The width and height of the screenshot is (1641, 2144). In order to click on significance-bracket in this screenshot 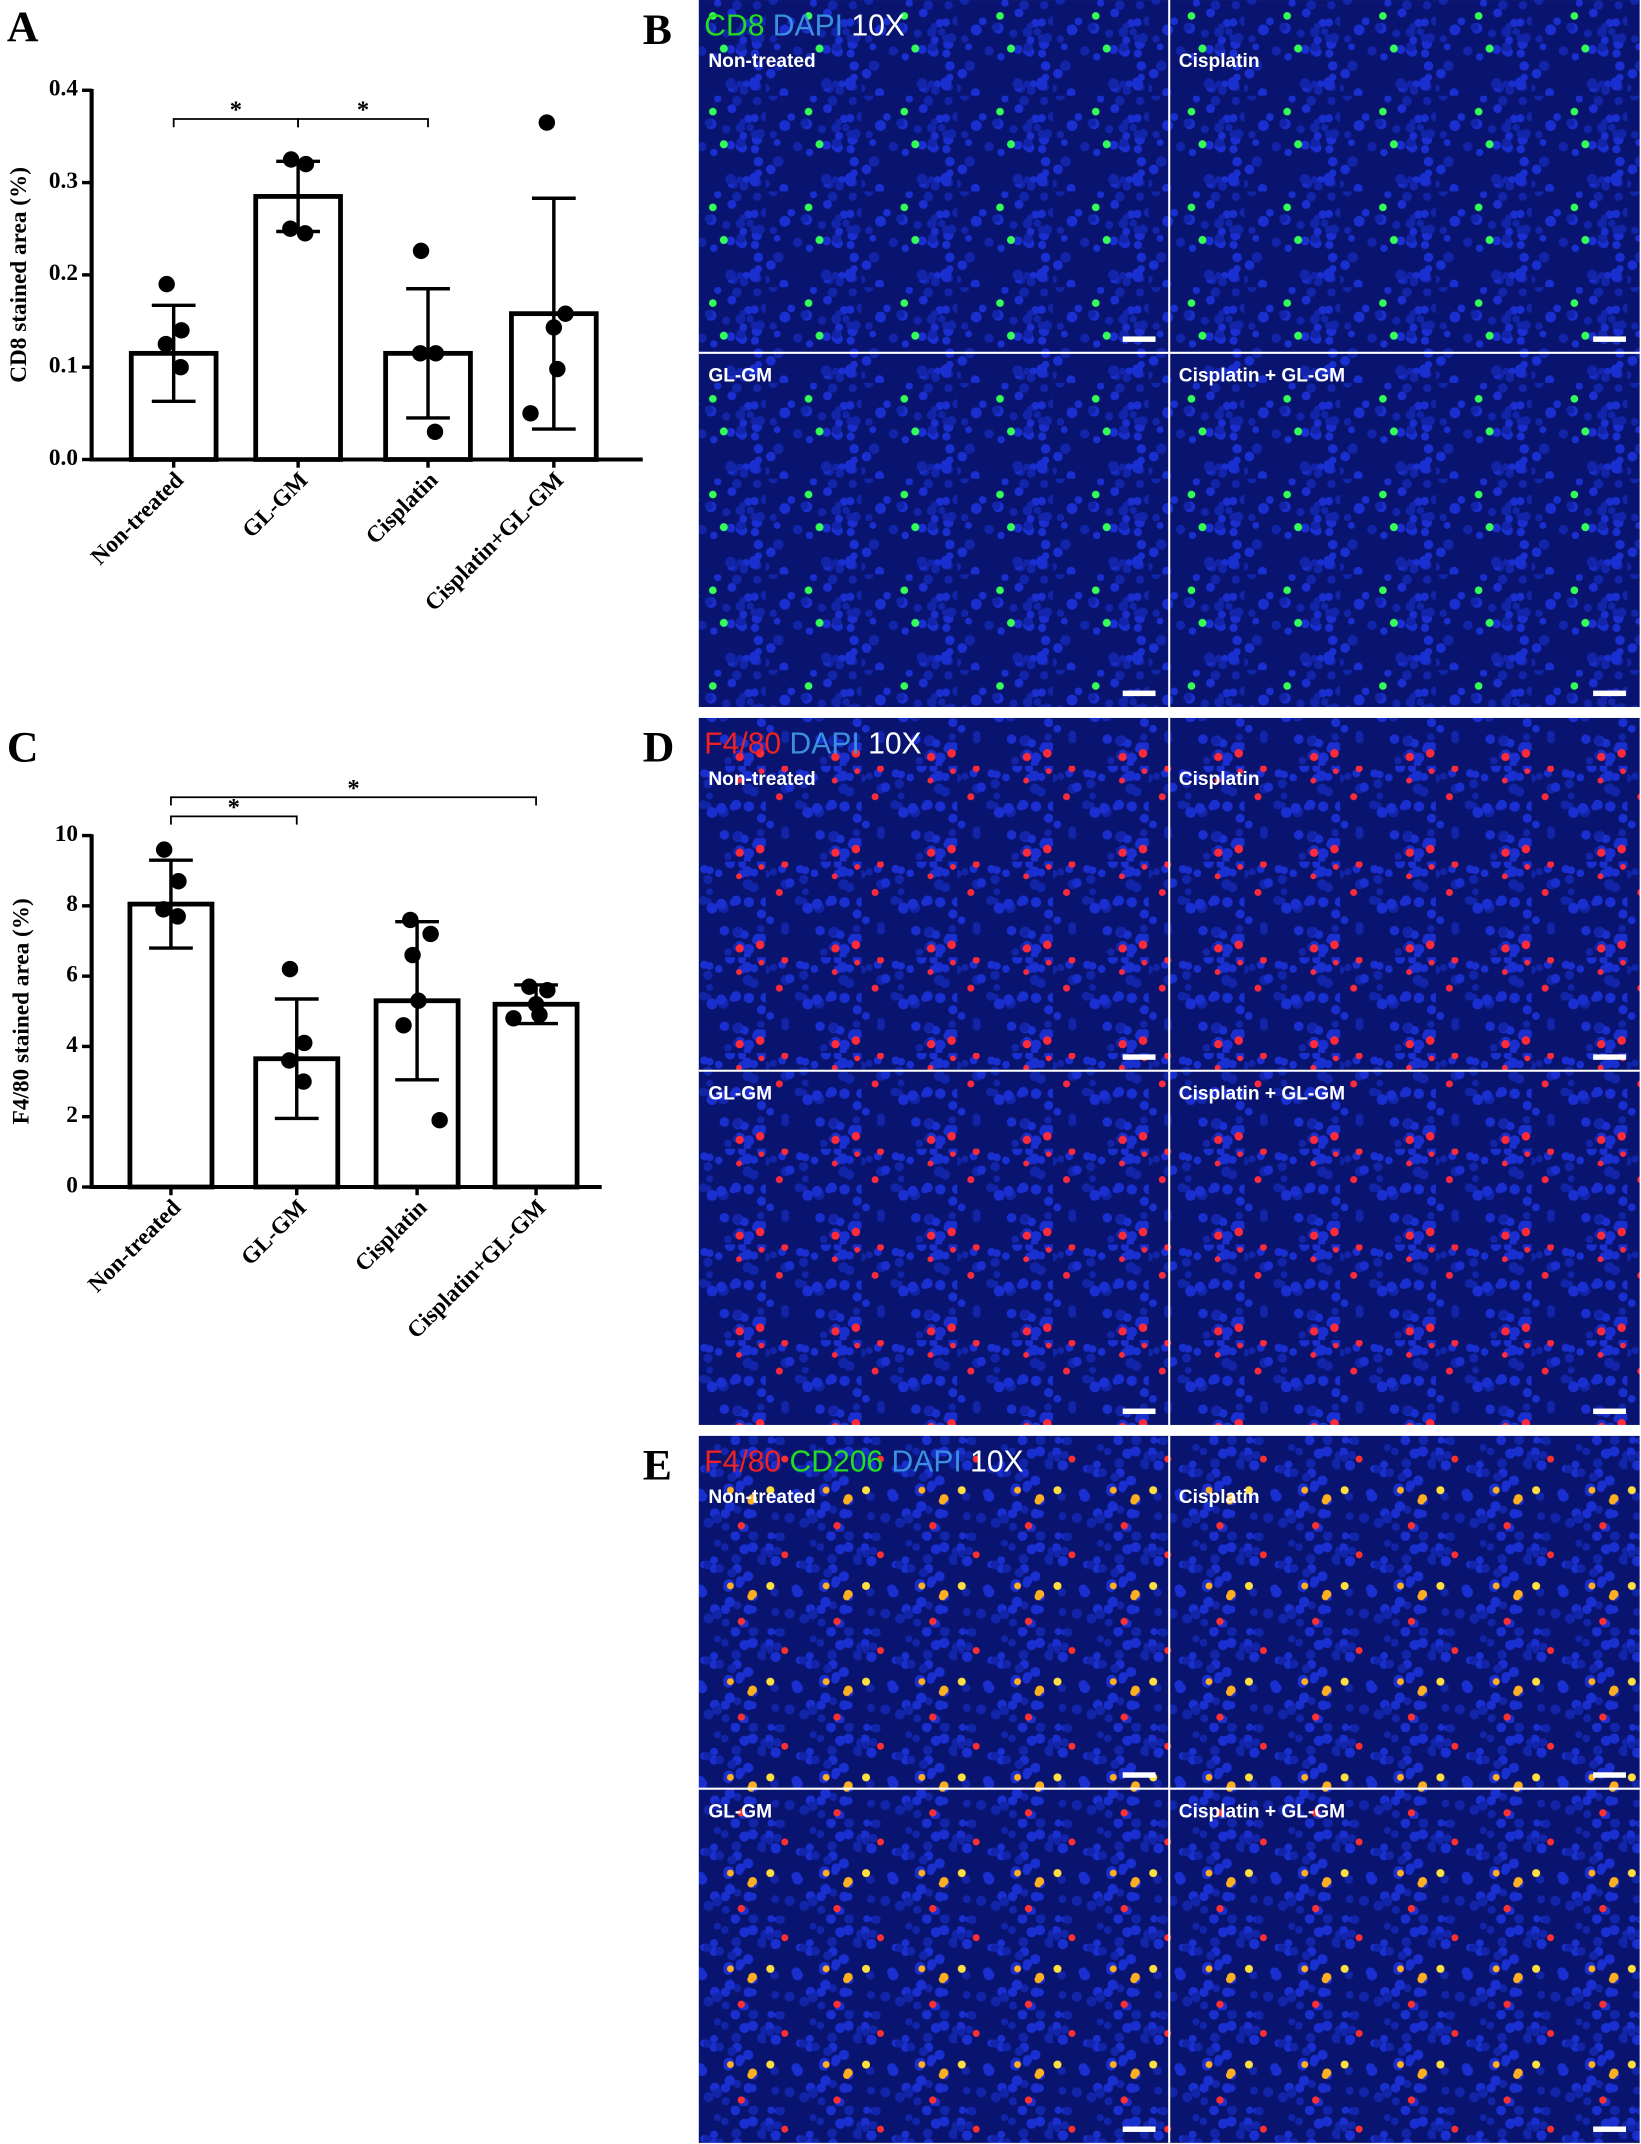, I will do `click(353, 801)`.